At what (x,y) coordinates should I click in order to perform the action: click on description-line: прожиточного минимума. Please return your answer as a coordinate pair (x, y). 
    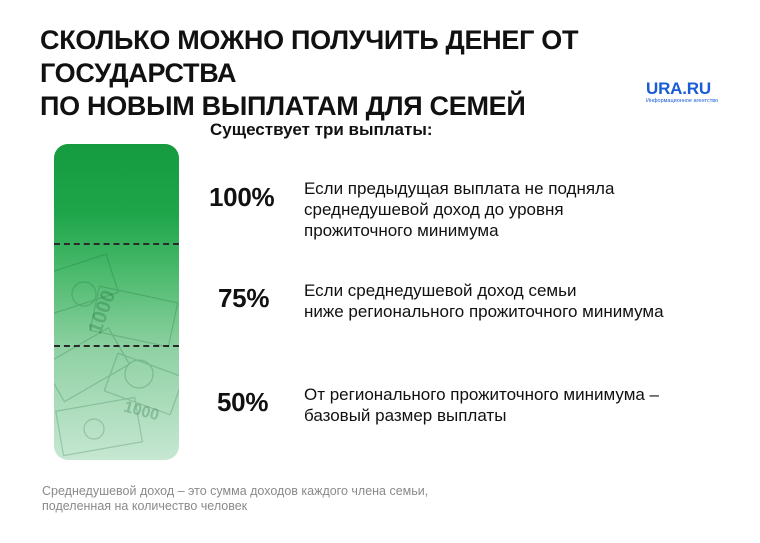
    Looking at the image, I should click on (401, 230).